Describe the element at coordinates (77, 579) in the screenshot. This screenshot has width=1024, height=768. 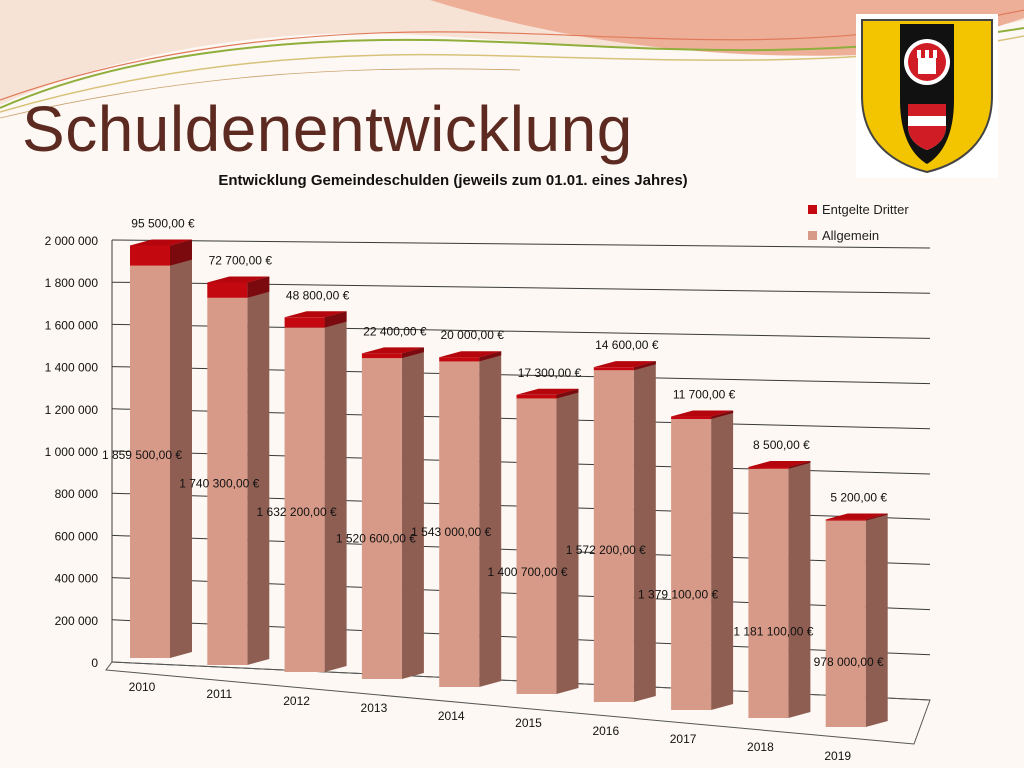
I see `y-tick-label: 400 000` at that location.